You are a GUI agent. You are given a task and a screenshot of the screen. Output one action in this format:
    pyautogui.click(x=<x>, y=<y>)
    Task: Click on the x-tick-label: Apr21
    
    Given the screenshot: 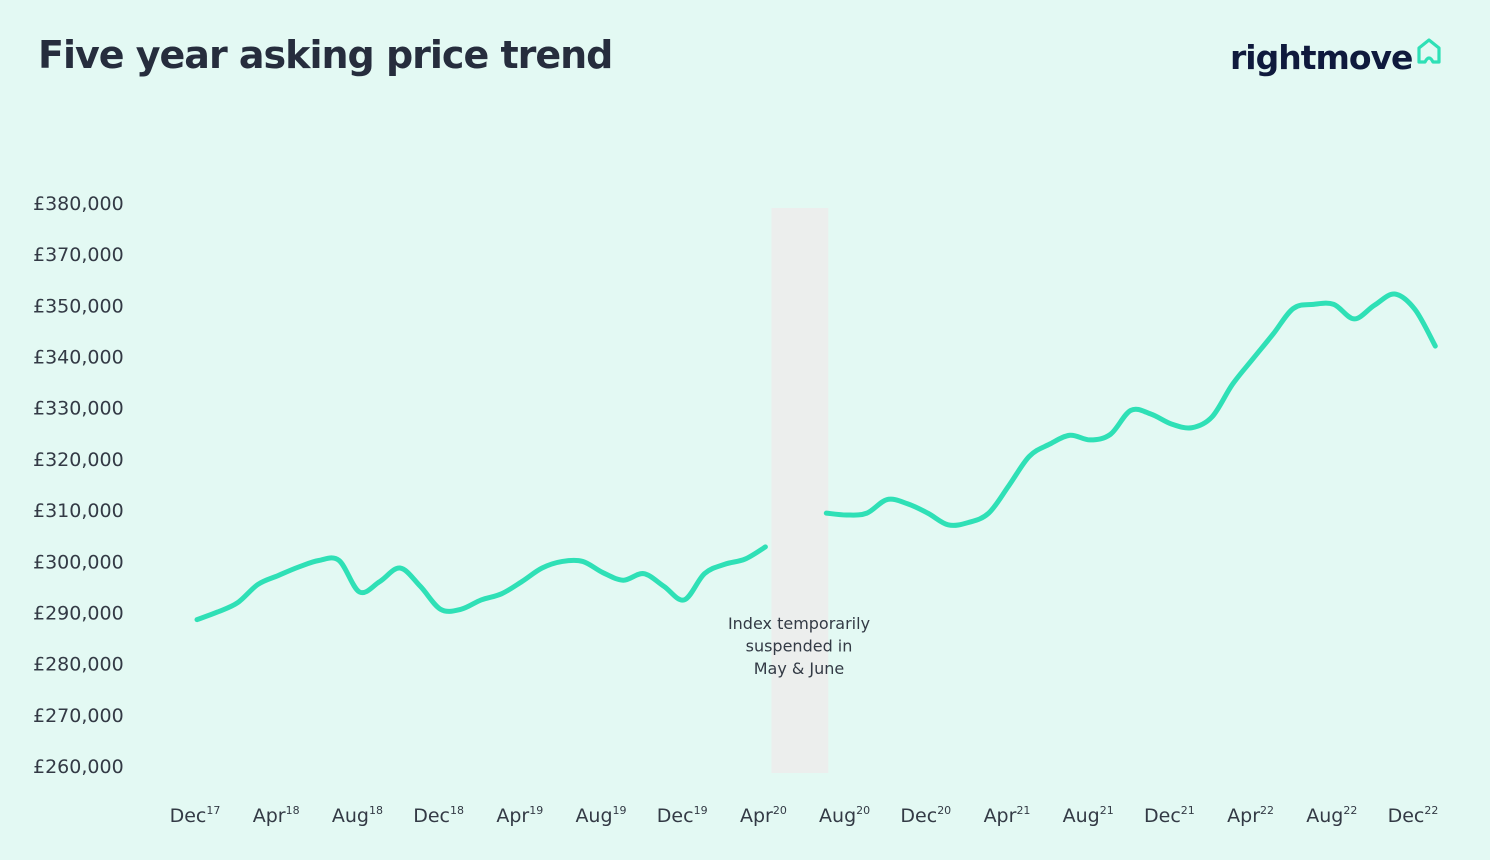 What is the action you would take?
    pyautogui.click(x=1007, y=815)
    